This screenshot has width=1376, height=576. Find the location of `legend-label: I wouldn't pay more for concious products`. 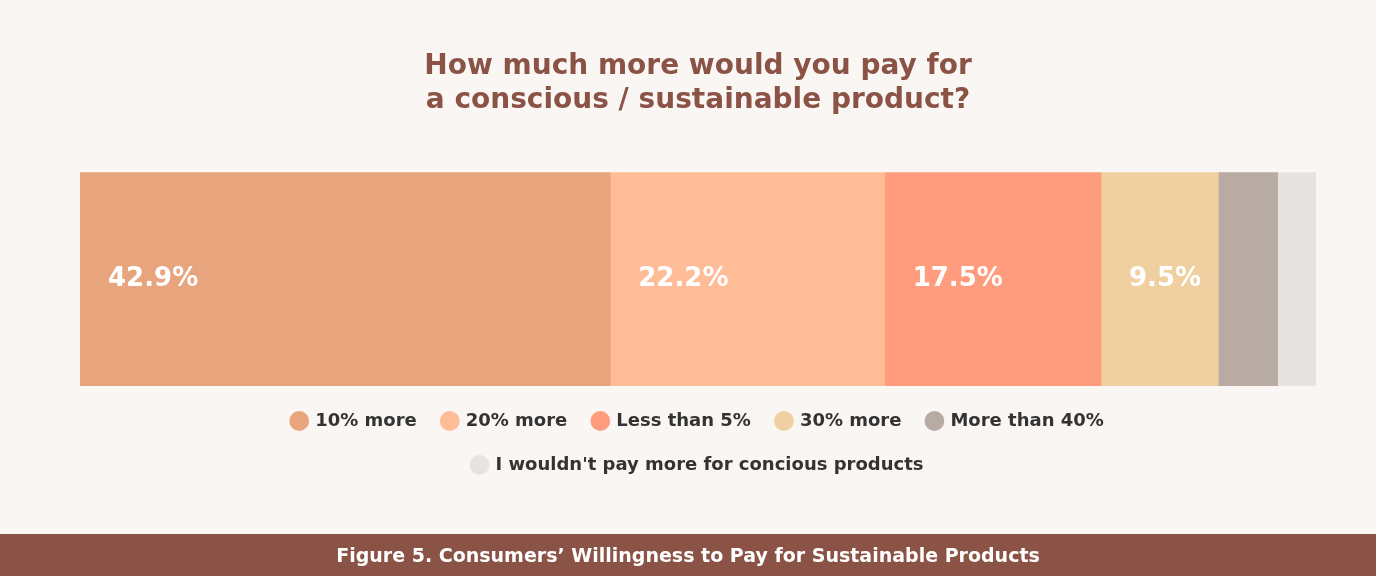

legend-label: I wouldn't pay more for concious products is located at coordinates (709, 463).